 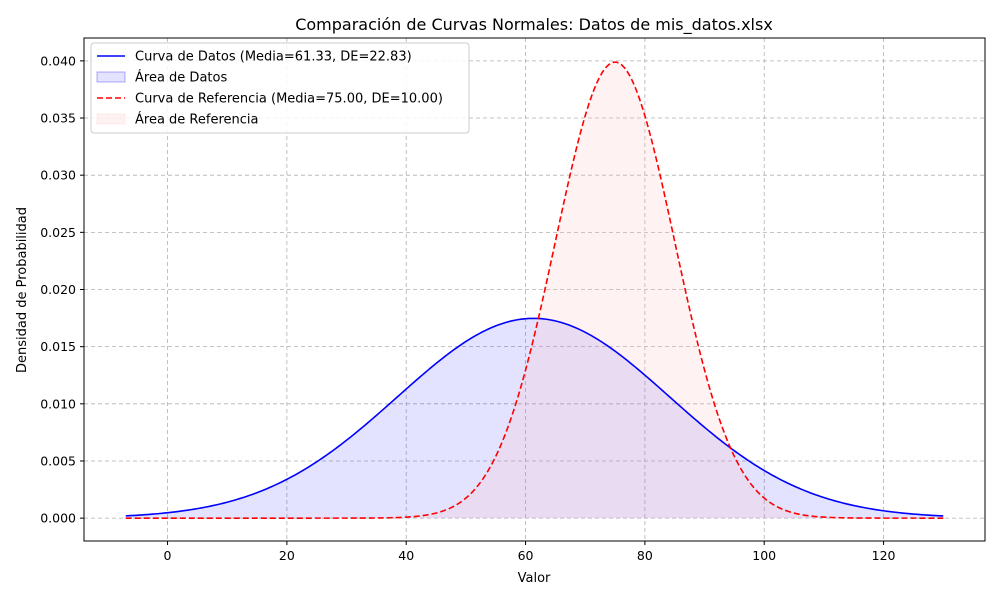 What do you see at coordinates (58, 460) in the screenshot?
I see `y-tick-label: 0.005` at bounding box center [58, 460].